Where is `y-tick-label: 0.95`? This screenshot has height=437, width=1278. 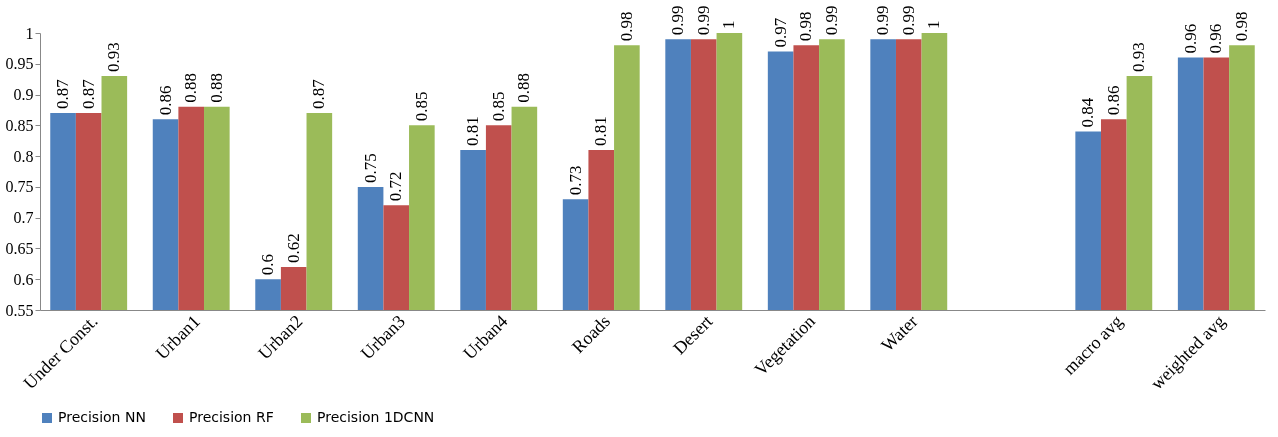
y-tick-label: 0.95 is located at coordinates (19, 64).